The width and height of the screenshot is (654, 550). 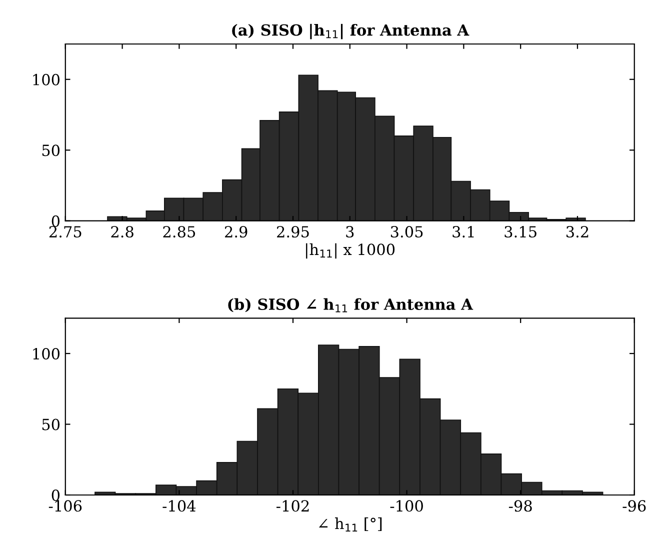 I want to click on x-tick-label: 2.8, so click(x=122, y=232).